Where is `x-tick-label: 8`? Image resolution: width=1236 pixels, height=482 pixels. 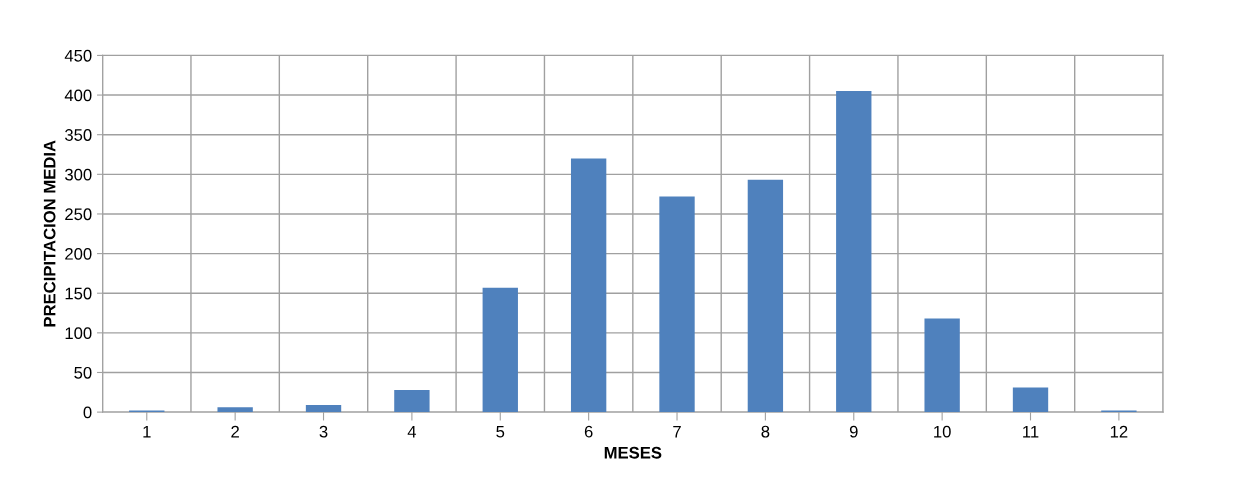 x-tick-label: 8 is located at coordinates (765, 431).